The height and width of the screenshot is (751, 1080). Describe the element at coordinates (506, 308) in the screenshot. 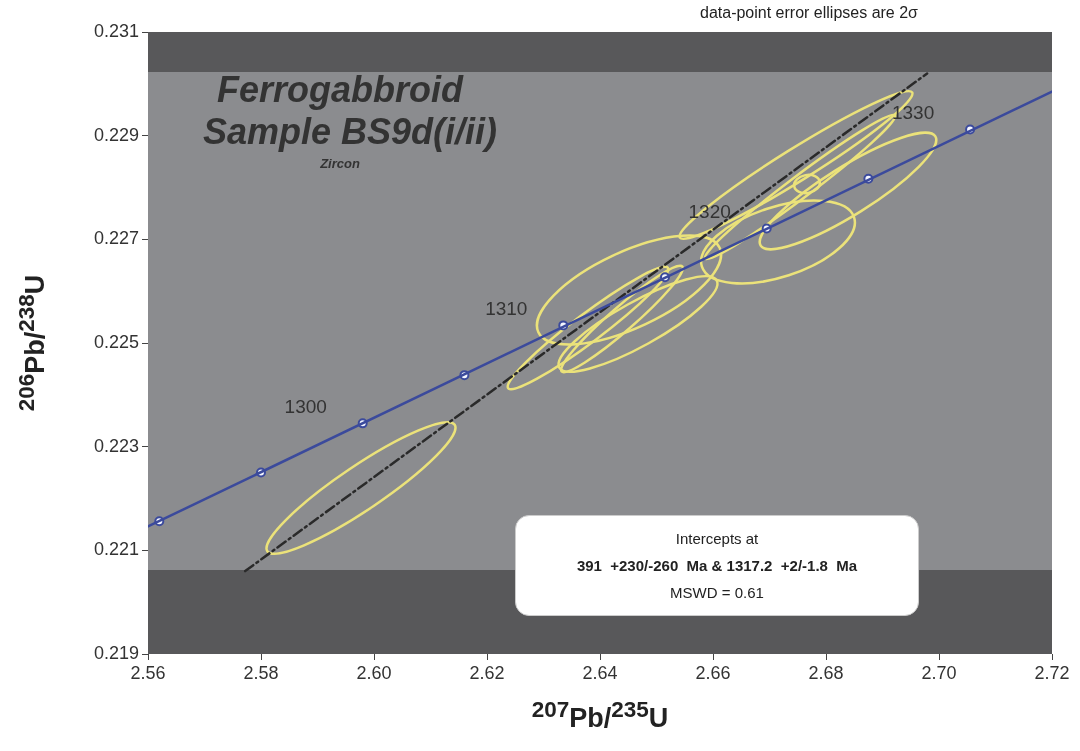

I see `annotation: 1310` at that location.